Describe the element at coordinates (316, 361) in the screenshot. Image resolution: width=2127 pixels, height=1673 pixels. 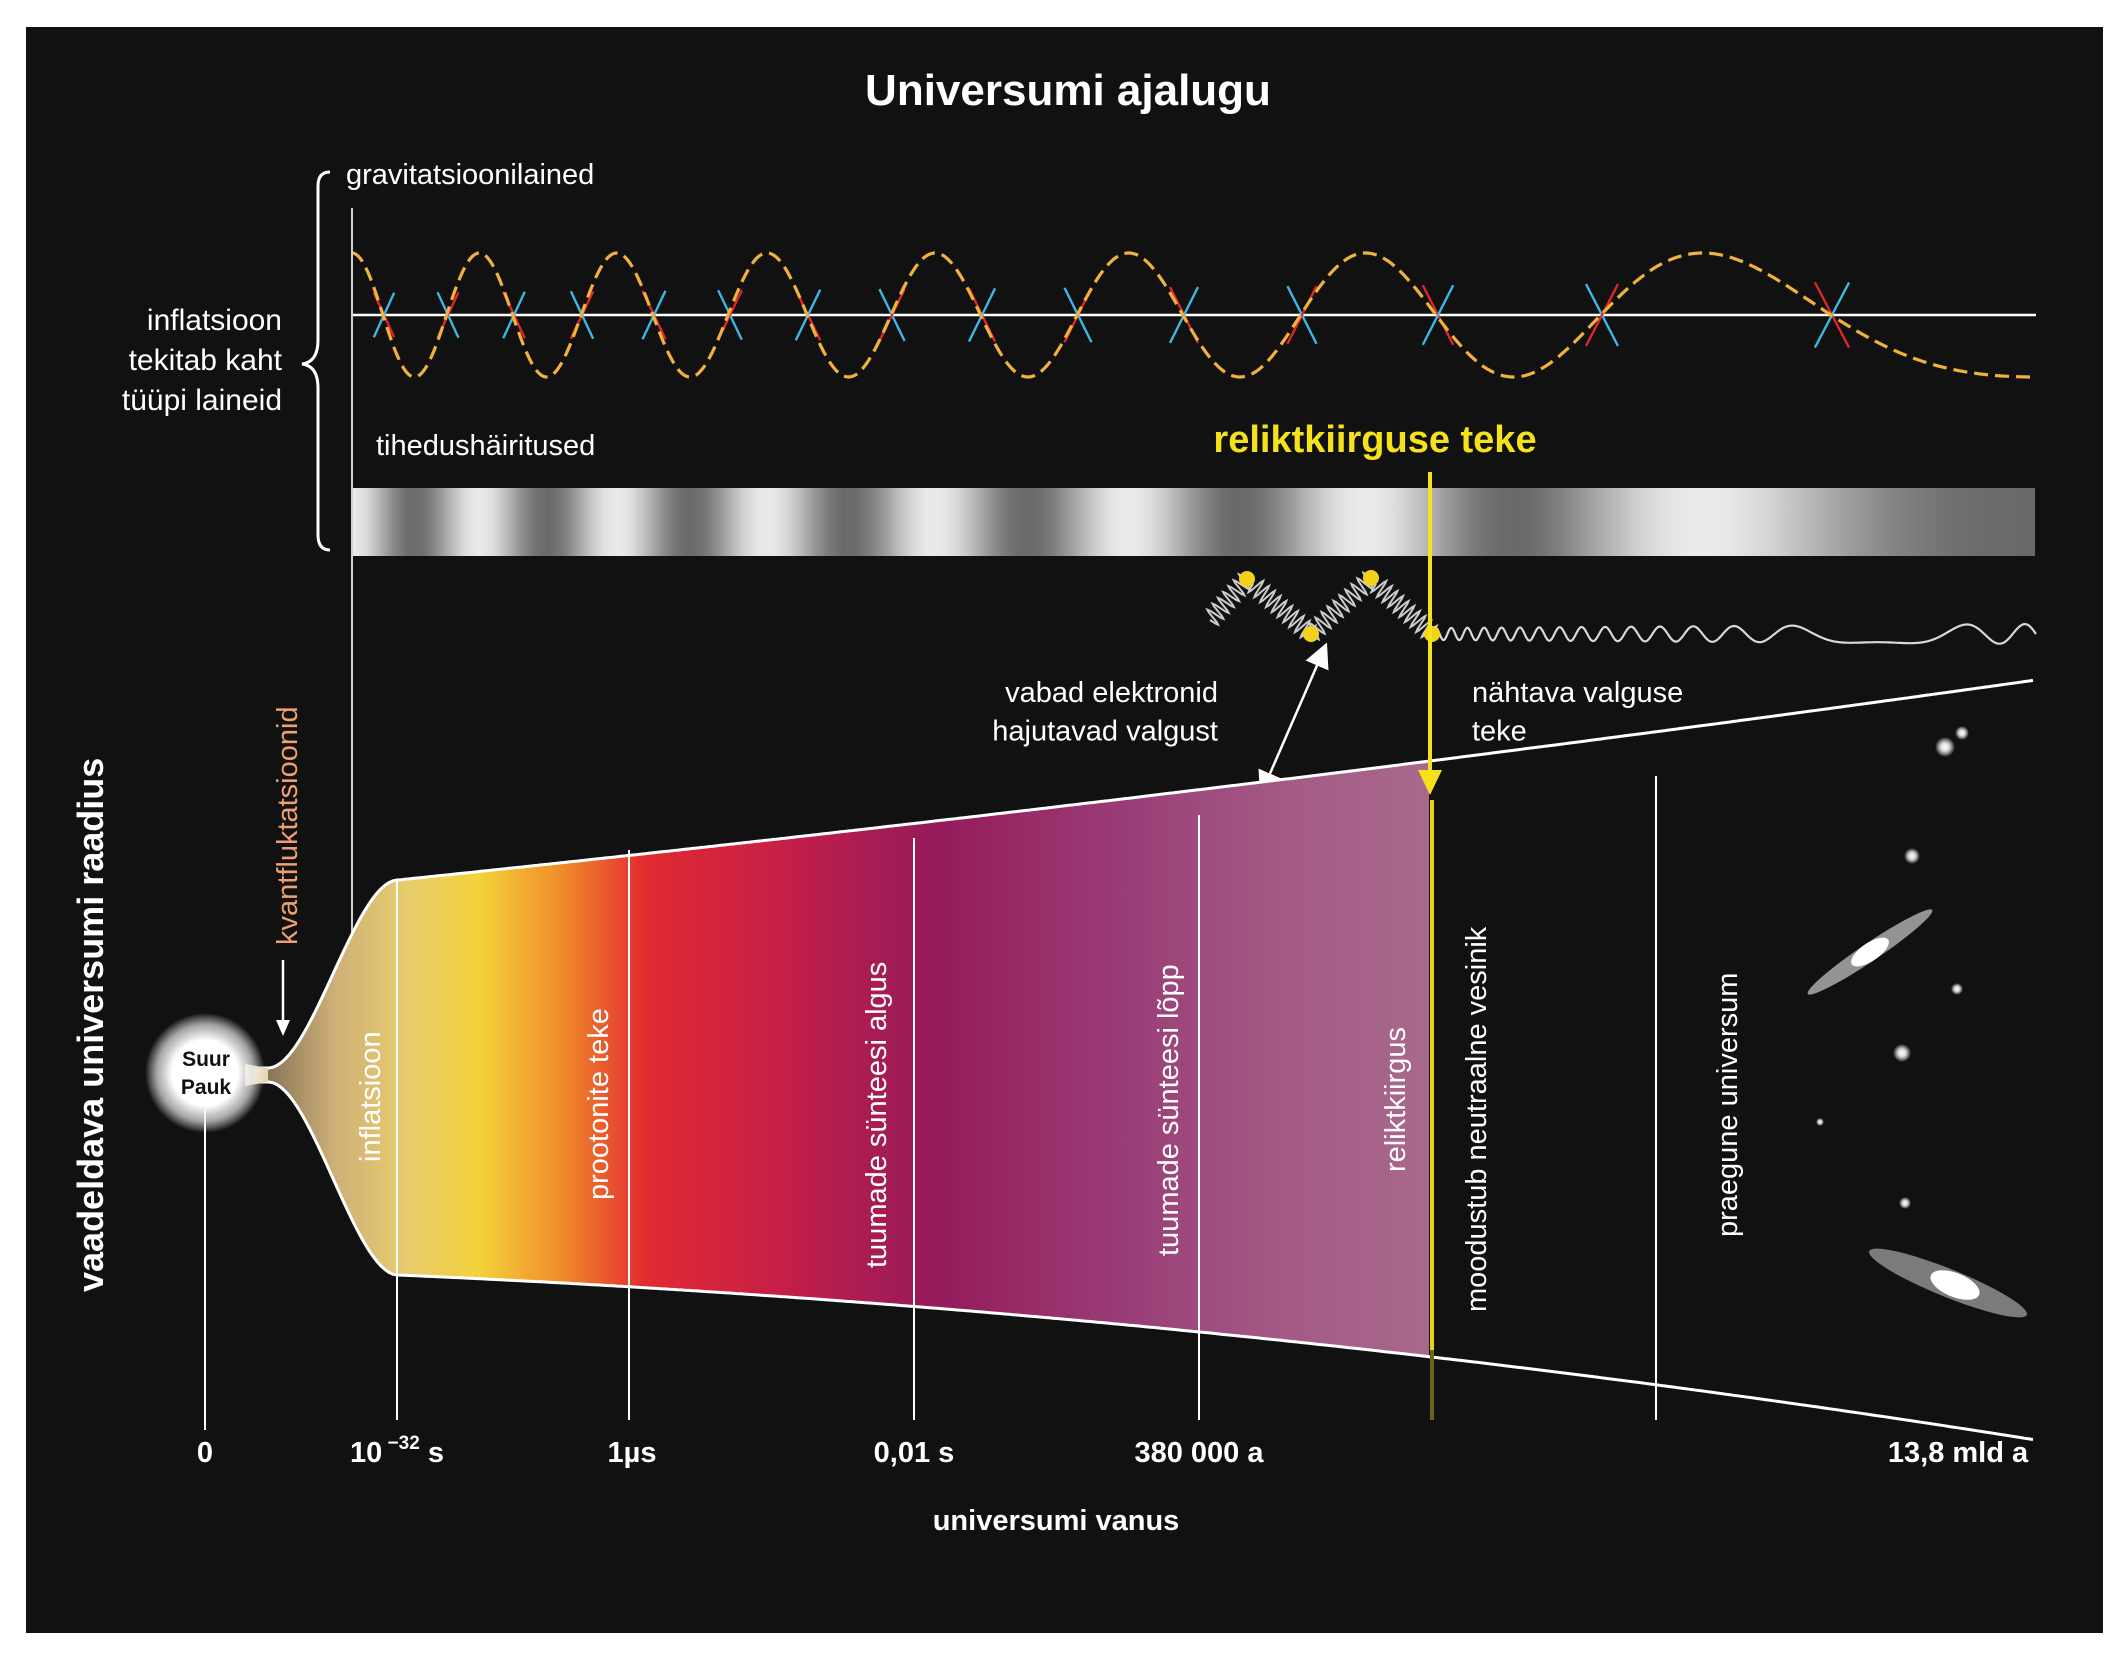
I see `waves-brace` at that location.